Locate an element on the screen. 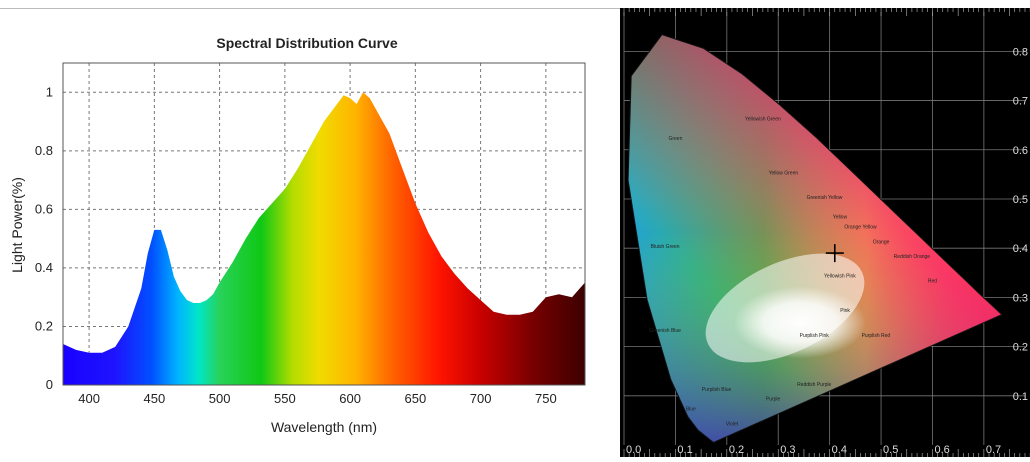 This screenshot has width=1030, height=462. x-tick-label: 450 is located at coordinates (154, 398).